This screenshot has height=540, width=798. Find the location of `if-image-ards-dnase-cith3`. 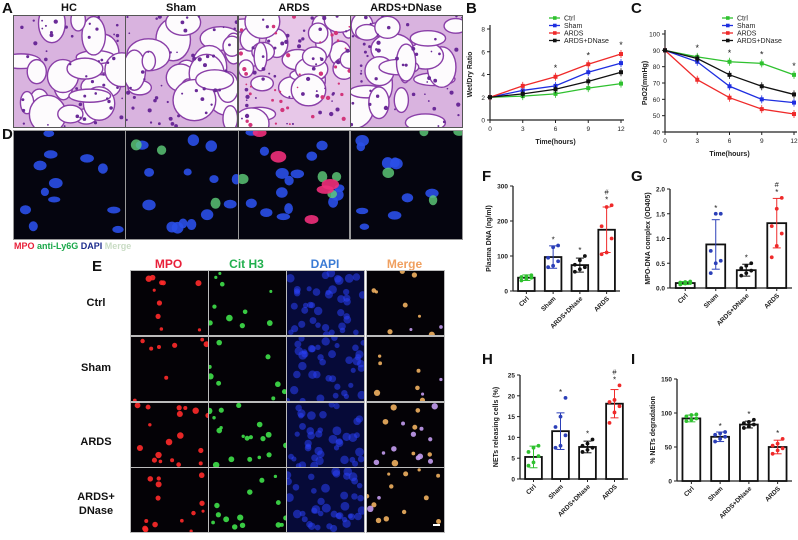

if-image-ards-dnase-cith3 is located at coordinates (247, 500).